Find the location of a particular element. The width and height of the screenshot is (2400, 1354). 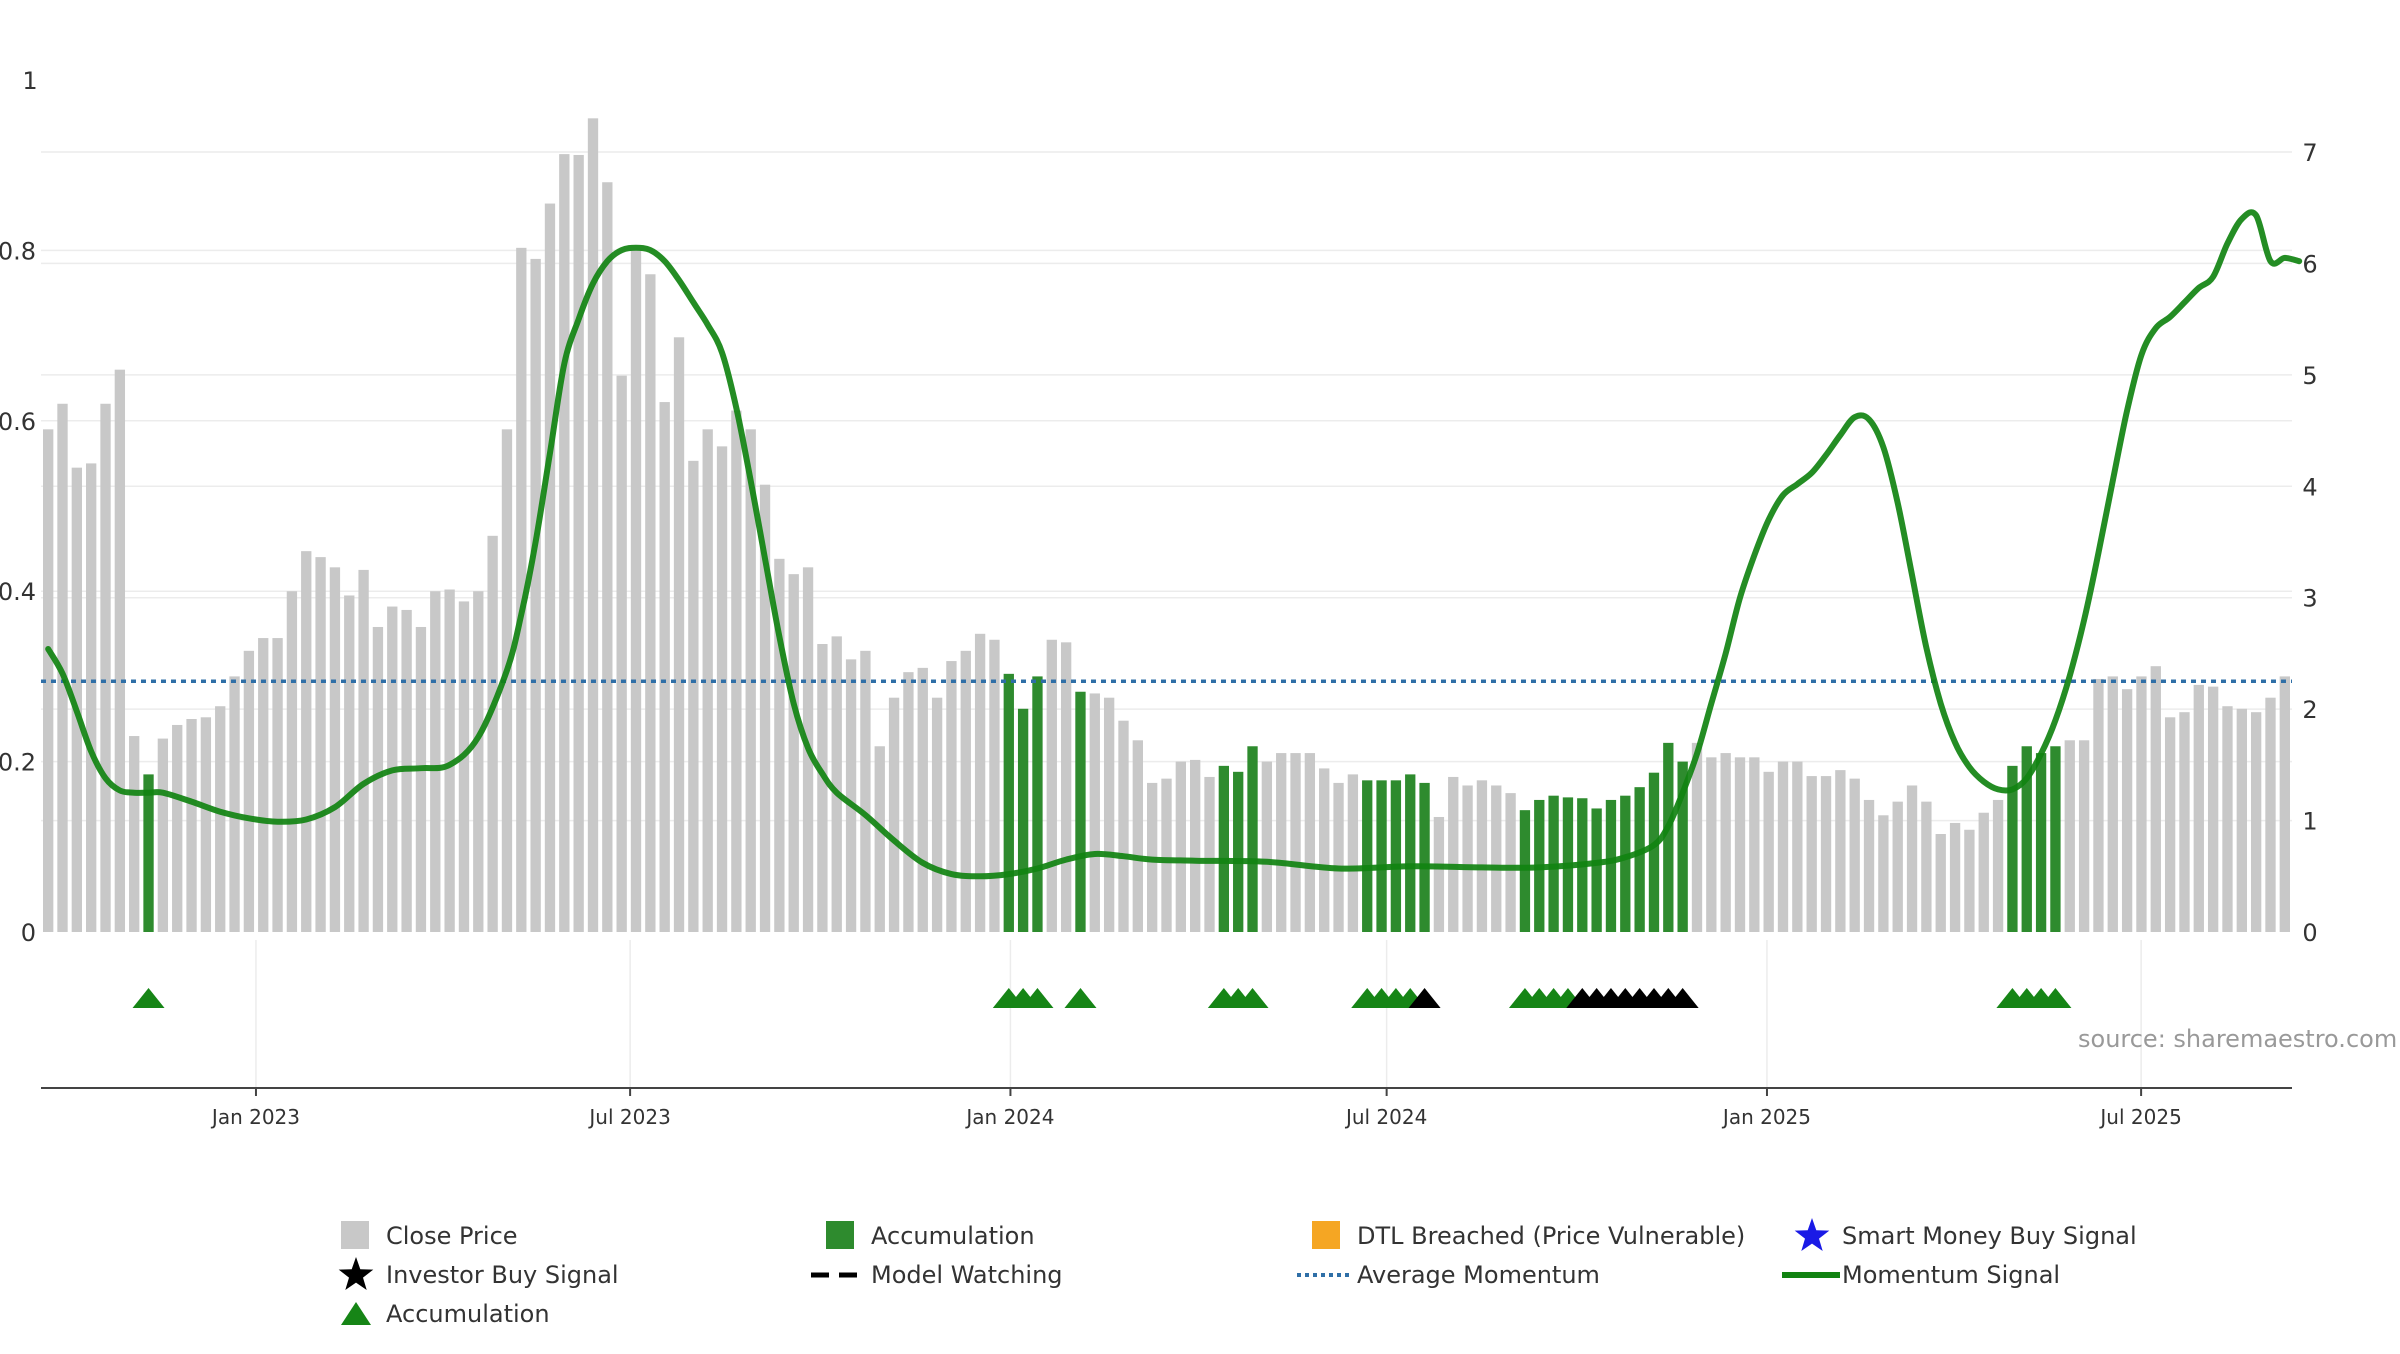

y-left-tick-label: 0.2 is located at coordinates (18, 763).